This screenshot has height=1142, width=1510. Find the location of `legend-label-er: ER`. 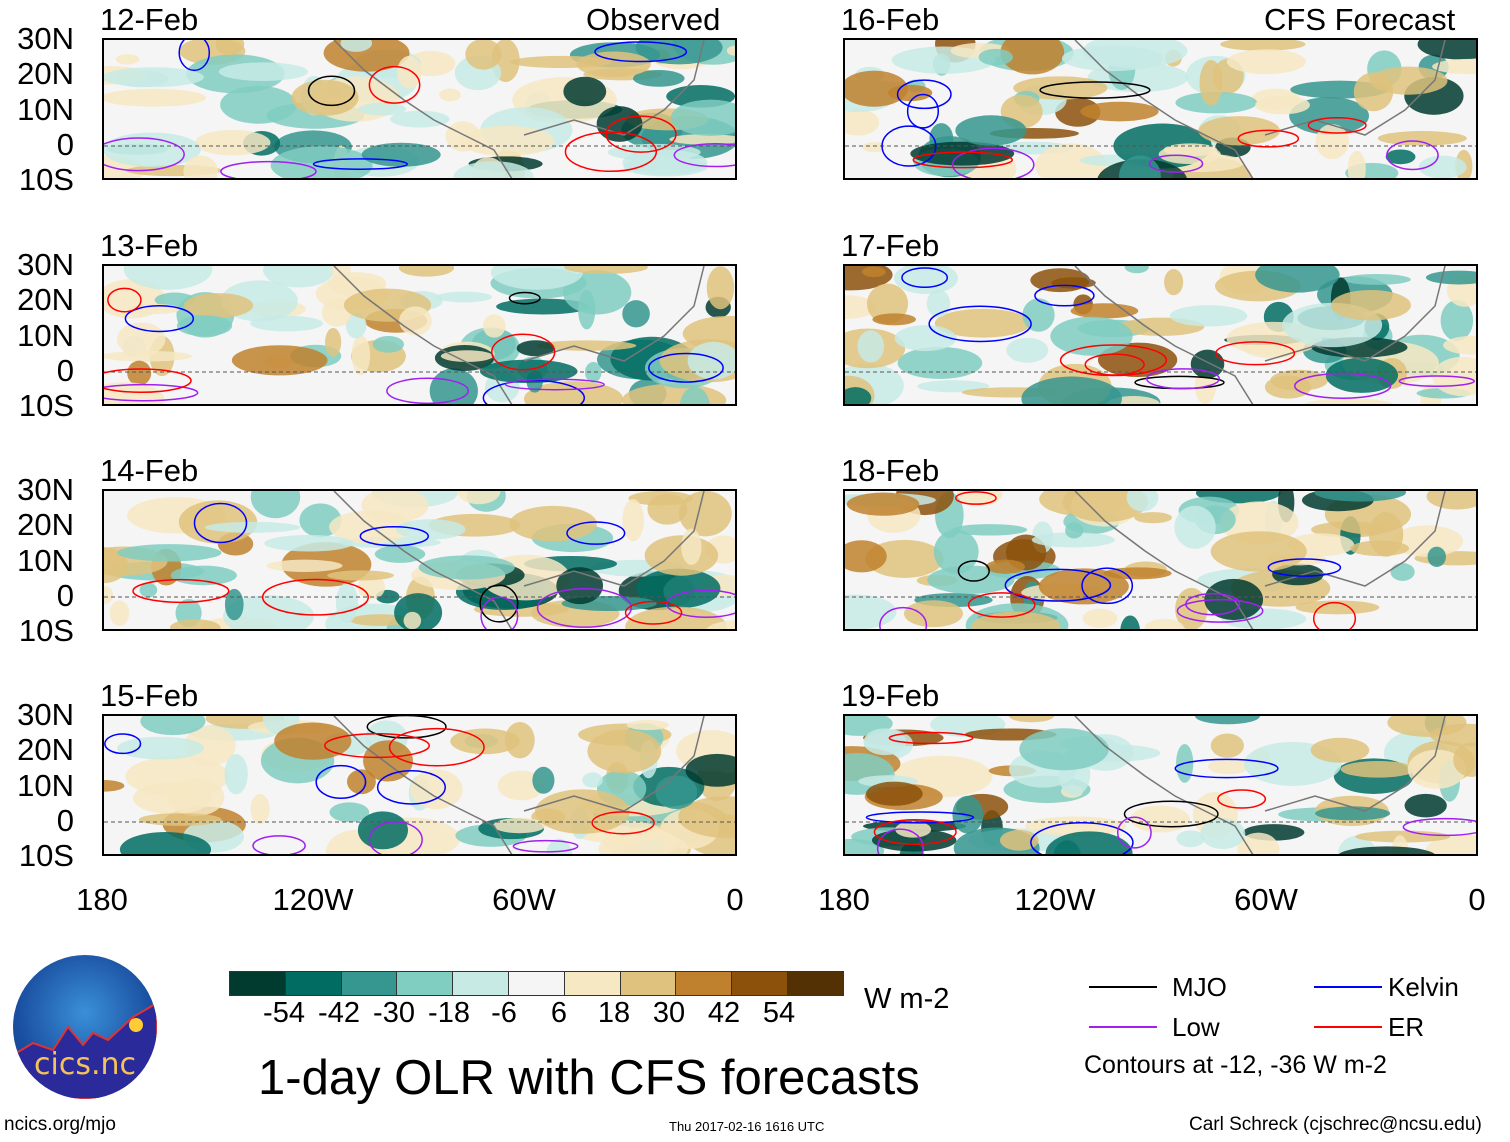

legend-label-er: ER is located at coordinates (1406, 1027).